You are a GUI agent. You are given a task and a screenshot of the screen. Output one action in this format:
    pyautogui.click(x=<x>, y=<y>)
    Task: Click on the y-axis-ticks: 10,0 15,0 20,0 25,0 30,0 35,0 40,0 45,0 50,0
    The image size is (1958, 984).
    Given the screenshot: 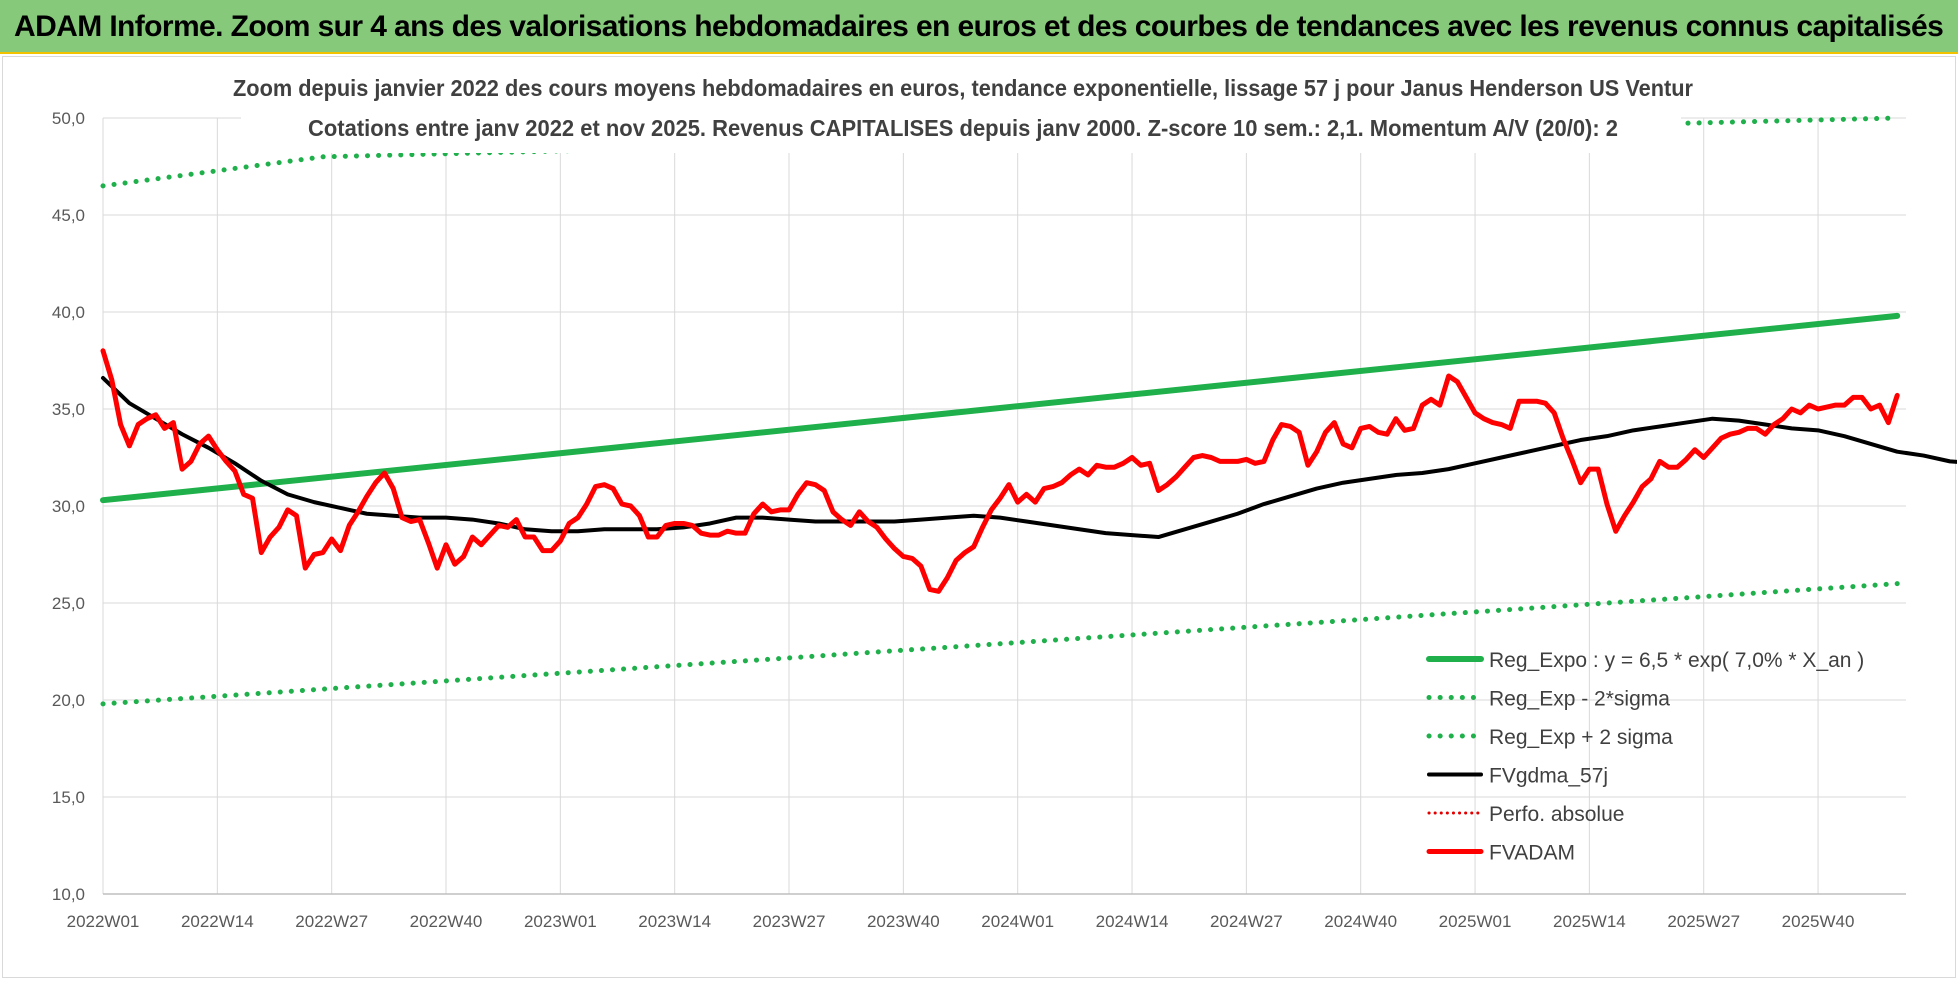 What is the action you would take?
    pyautogui.click(x=68, y=506)
    